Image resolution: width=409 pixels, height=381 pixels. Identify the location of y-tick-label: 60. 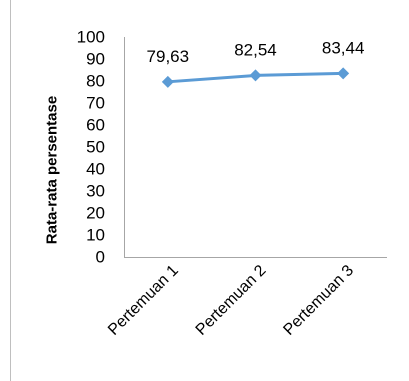
(95, 125).